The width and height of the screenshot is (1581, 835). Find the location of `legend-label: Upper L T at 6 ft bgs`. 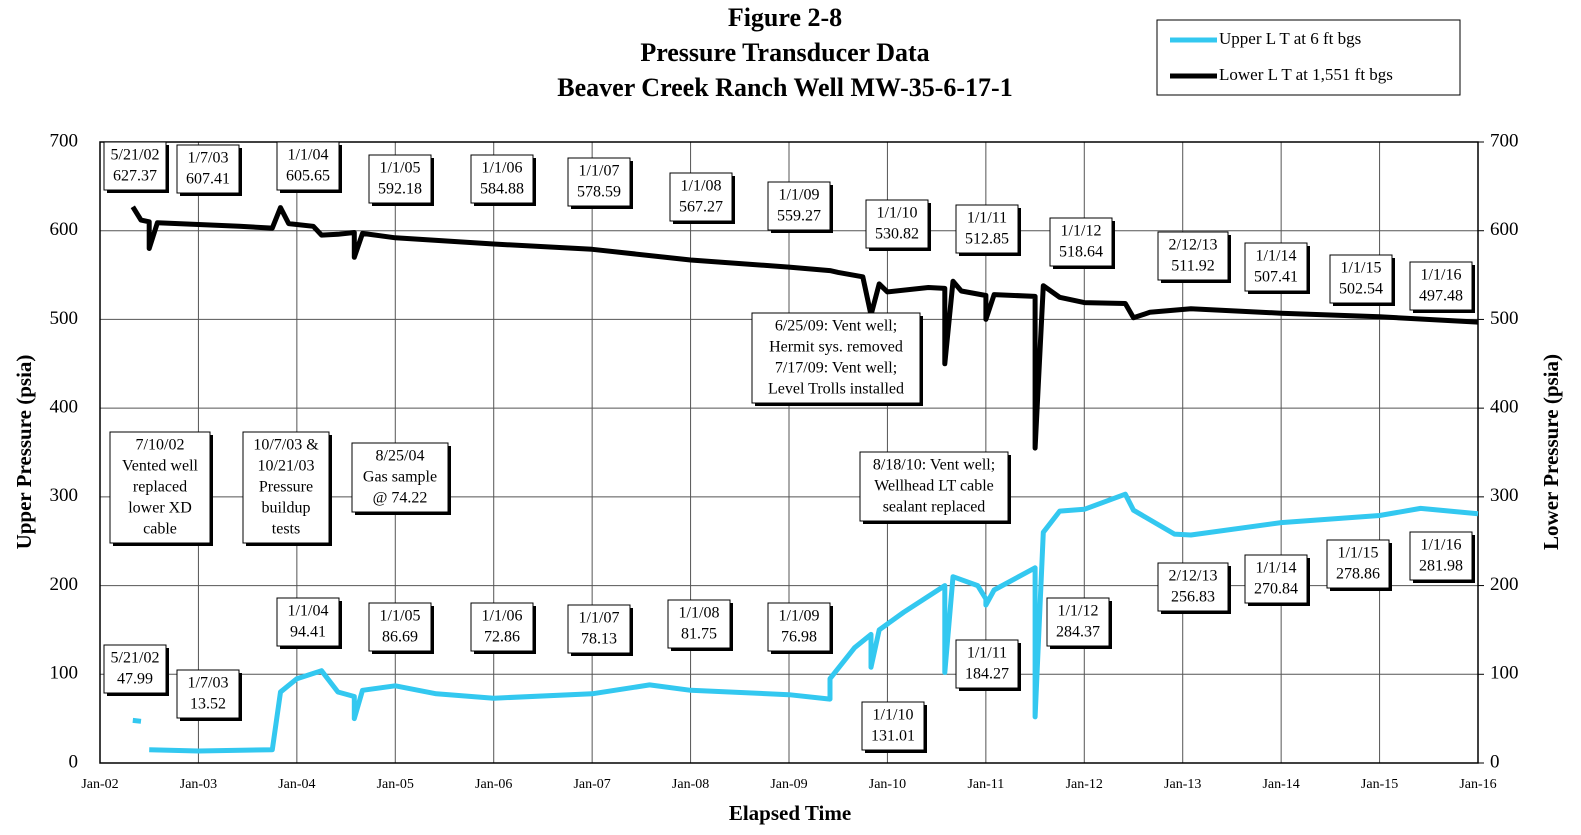

legend-label: Upper L T at 6 ft bgs is located at coordinates (1290, 38).